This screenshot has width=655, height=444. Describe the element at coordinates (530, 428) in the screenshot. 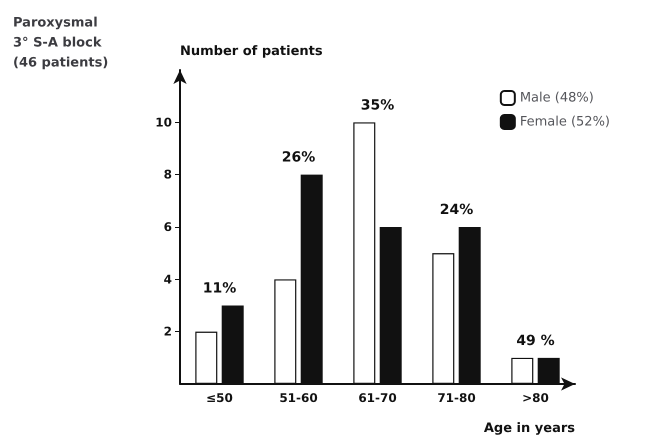

I see `x-axis-title: Age in years` at that location.